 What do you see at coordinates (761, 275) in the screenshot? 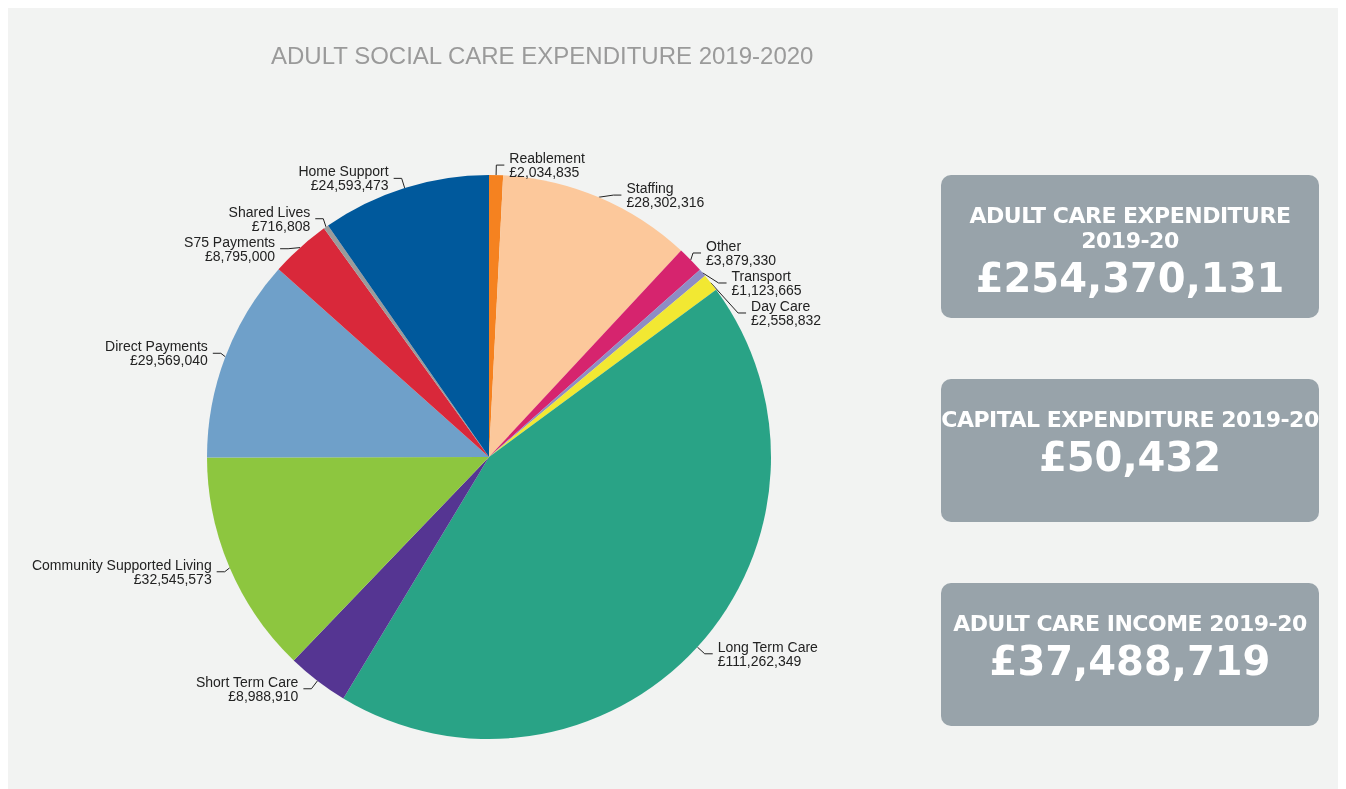
I see `slice-label: Transport` at bounding box center [761, 275].